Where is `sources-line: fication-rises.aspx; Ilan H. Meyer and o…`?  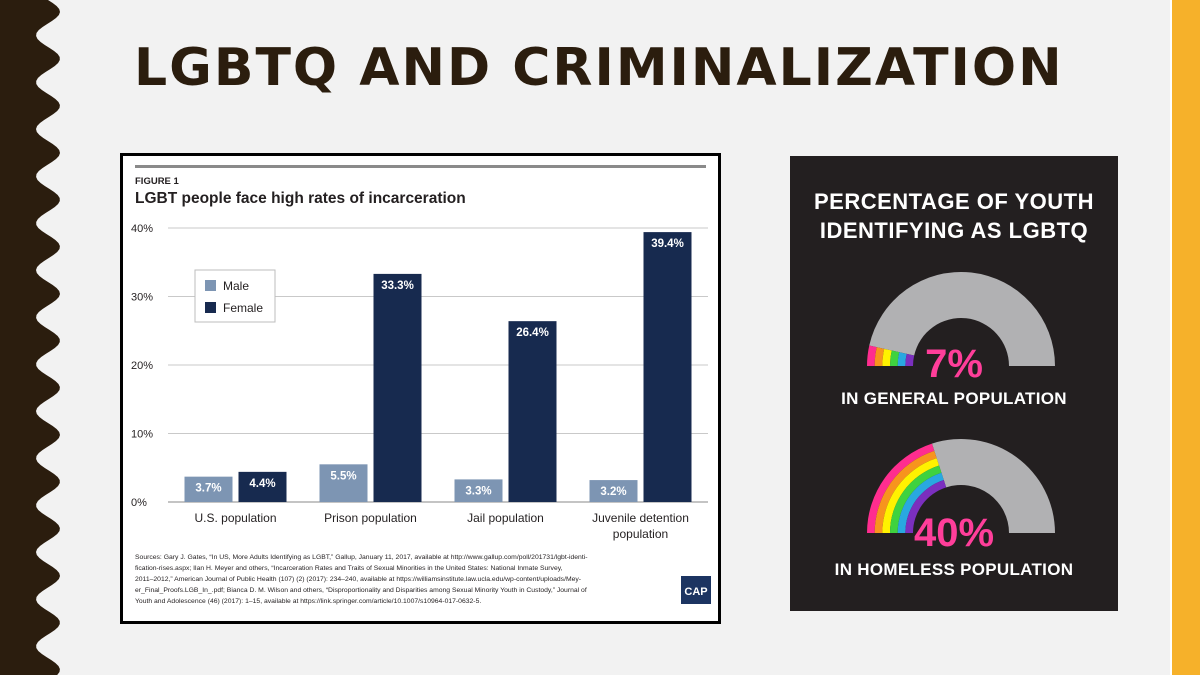
sources-line: fication-rises.aspx; Ilan H. Meyer and o… is located at coordinates (349, 568).